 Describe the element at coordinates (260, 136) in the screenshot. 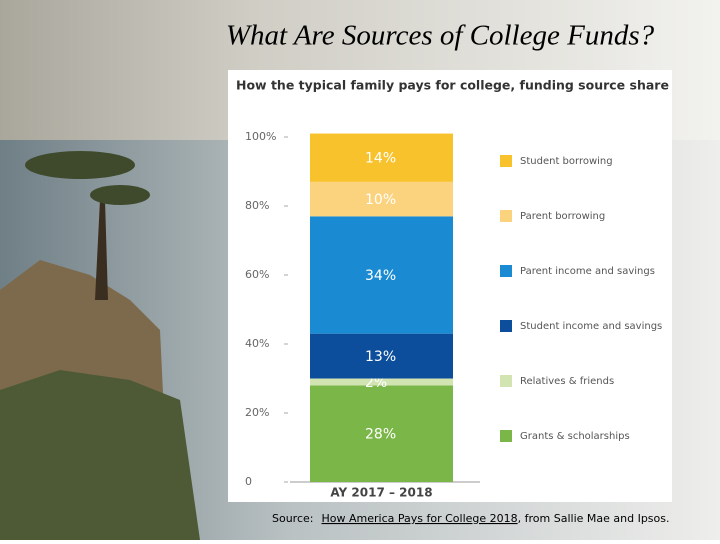

I see `y-tick-label: 100%` at that location.